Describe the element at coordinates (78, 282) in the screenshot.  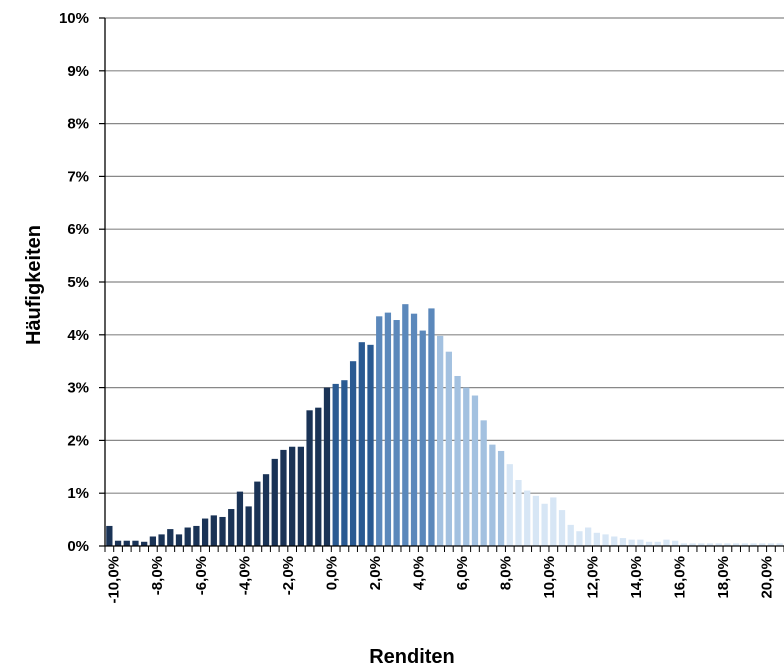
I see `y-tick-label: 5%` at that location.